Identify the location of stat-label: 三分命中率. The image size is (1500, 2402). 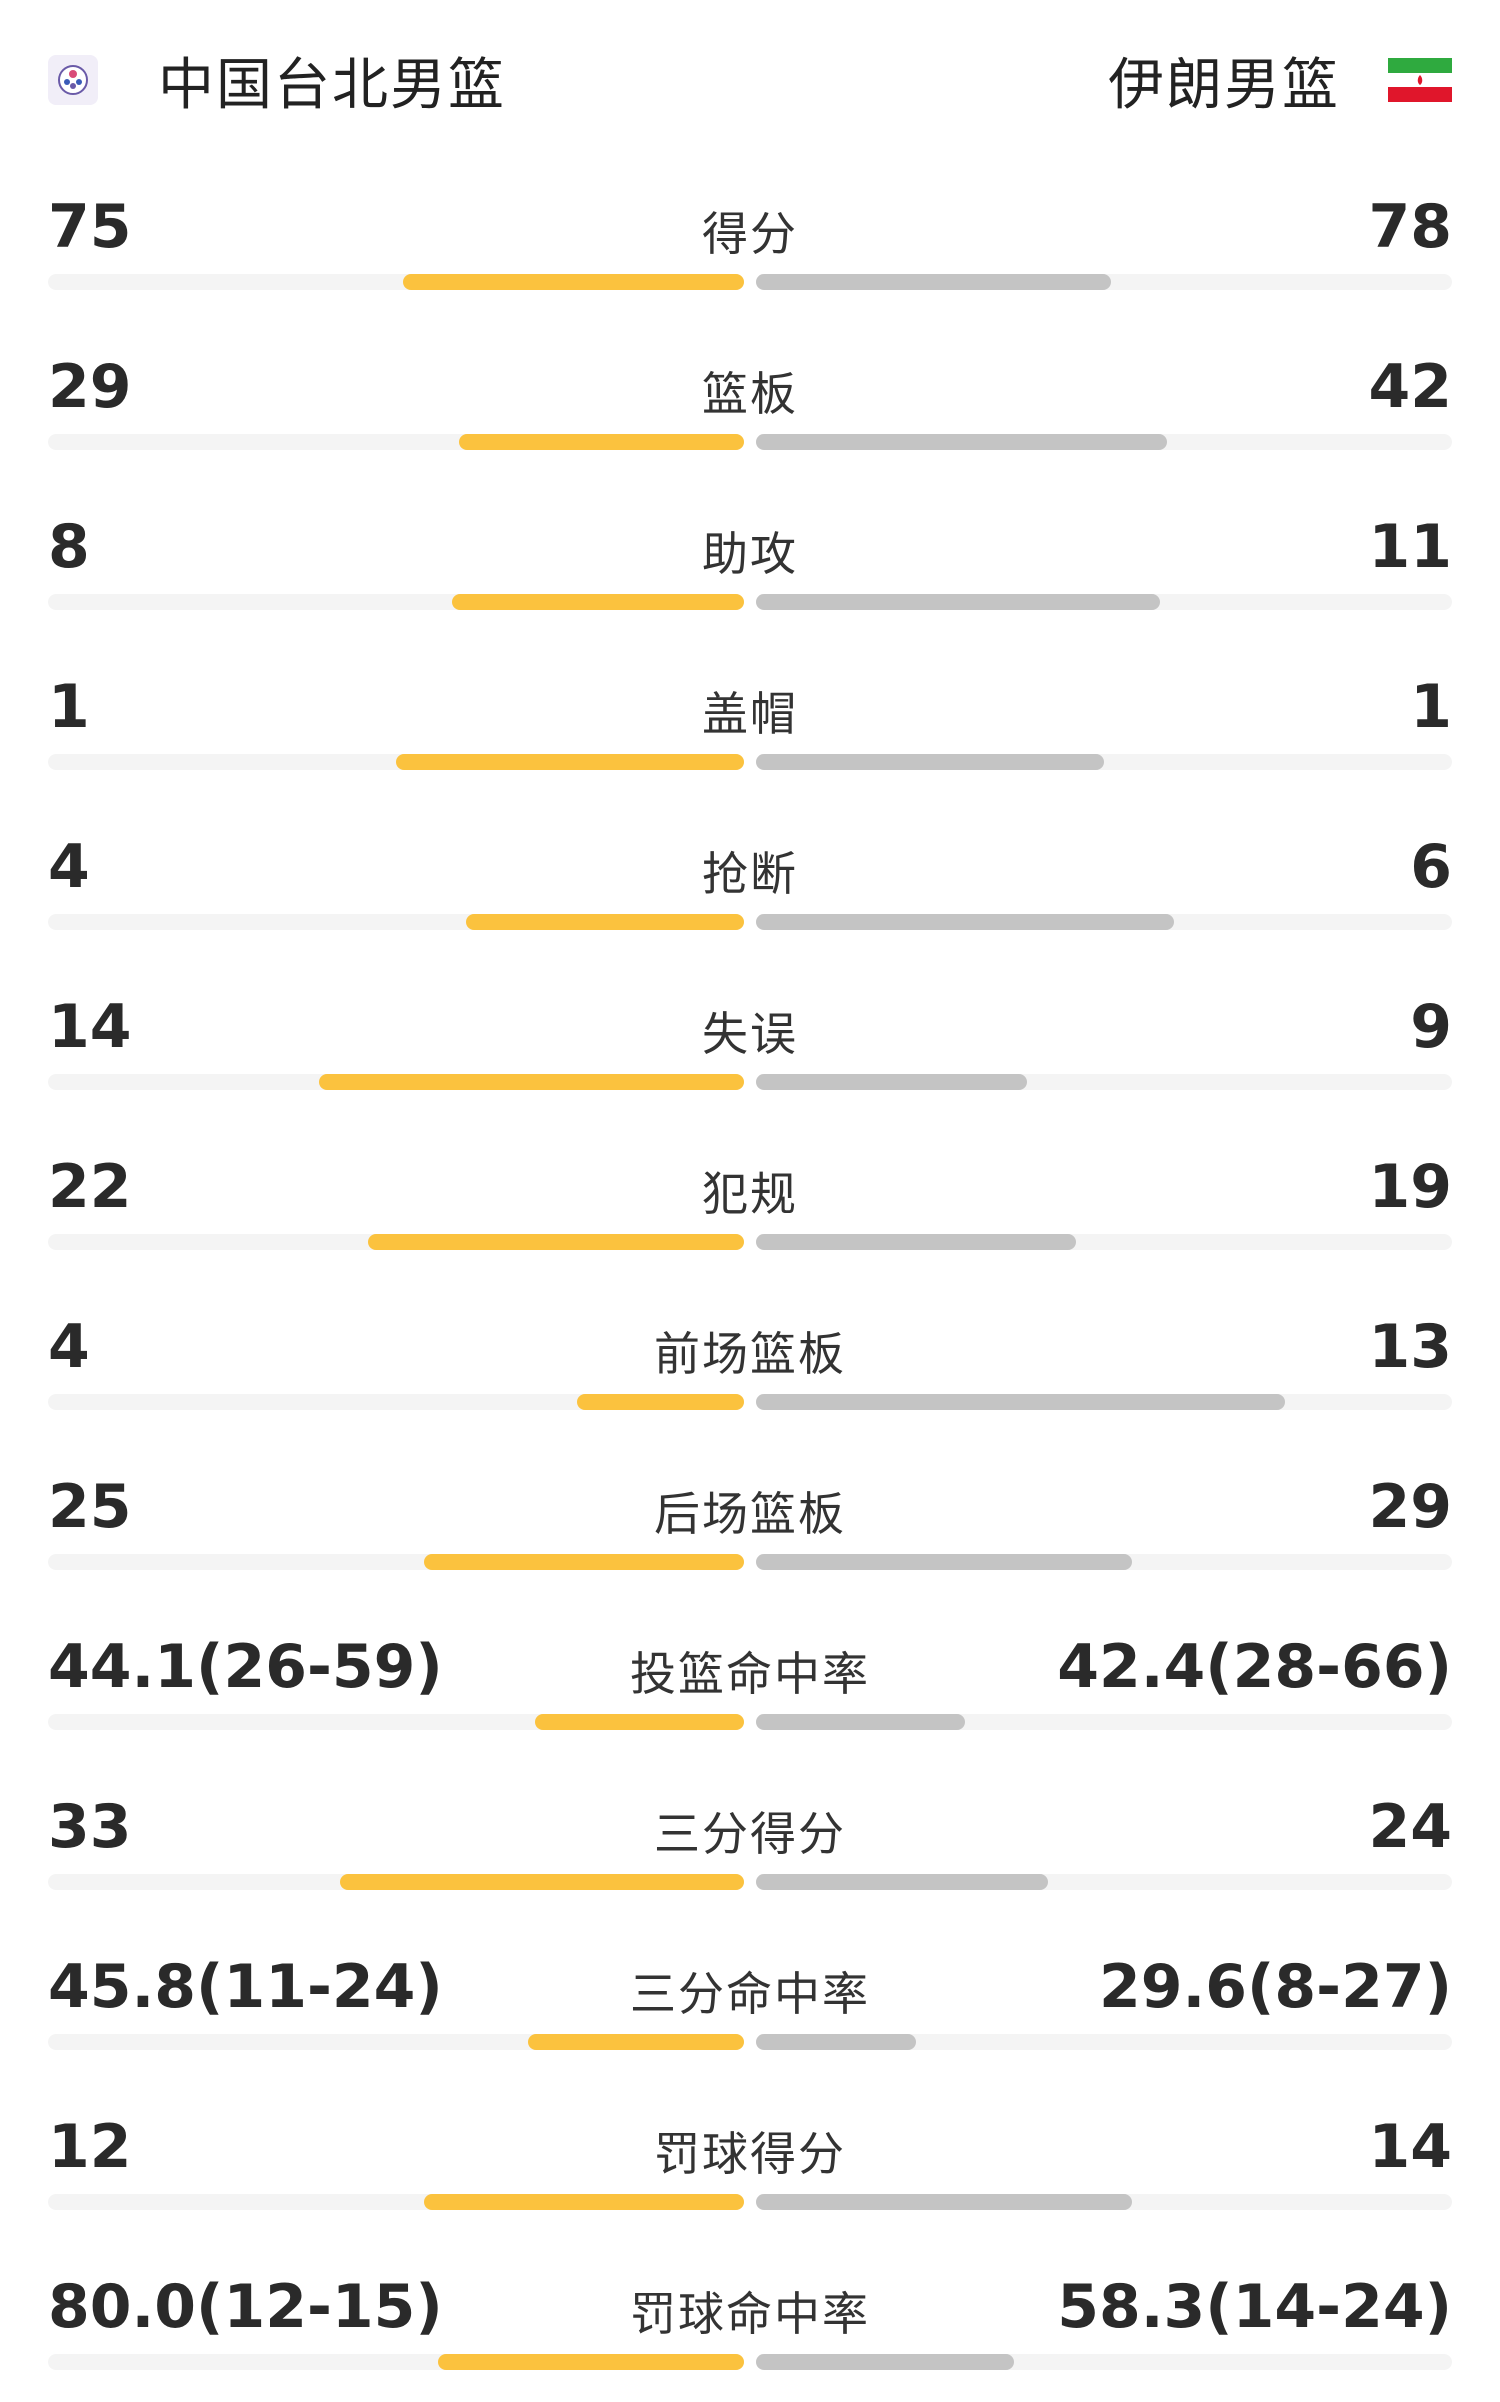
(750, 1994).